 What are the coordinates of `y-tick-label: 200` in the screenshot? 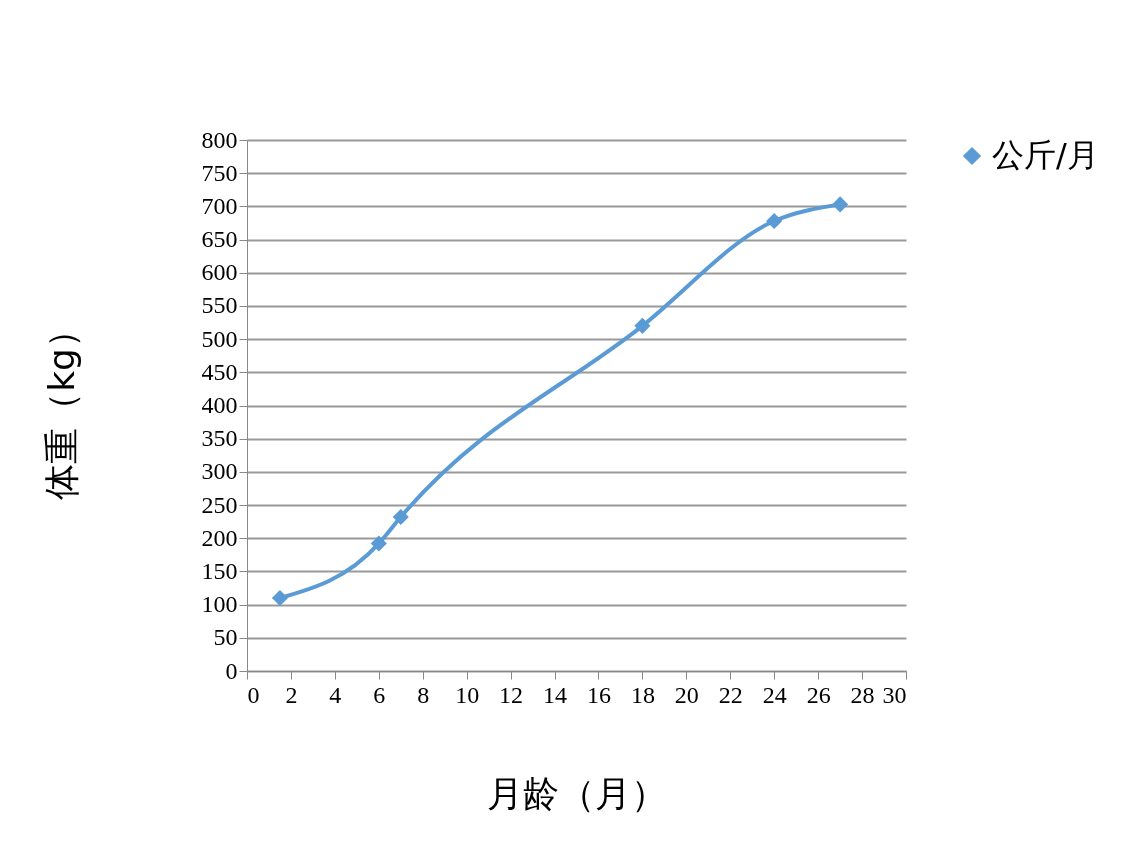 It's located at (219, 537).